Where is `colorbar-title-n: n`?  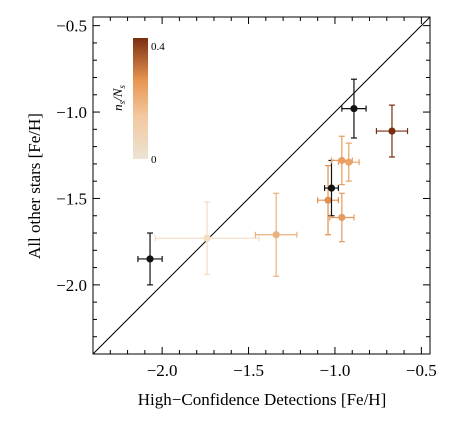
colorbar-title-n: n is located at coordinates (117, 107).